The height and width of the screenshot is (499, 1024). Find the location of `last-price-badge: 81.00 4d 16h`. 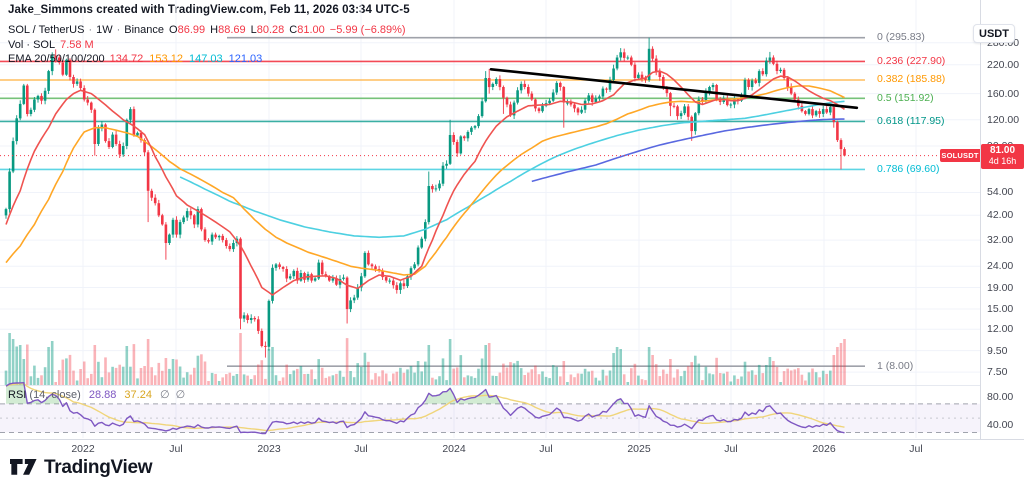

last-price-badge: 81.00 4d 16h is located at coordinates (1002, 156).